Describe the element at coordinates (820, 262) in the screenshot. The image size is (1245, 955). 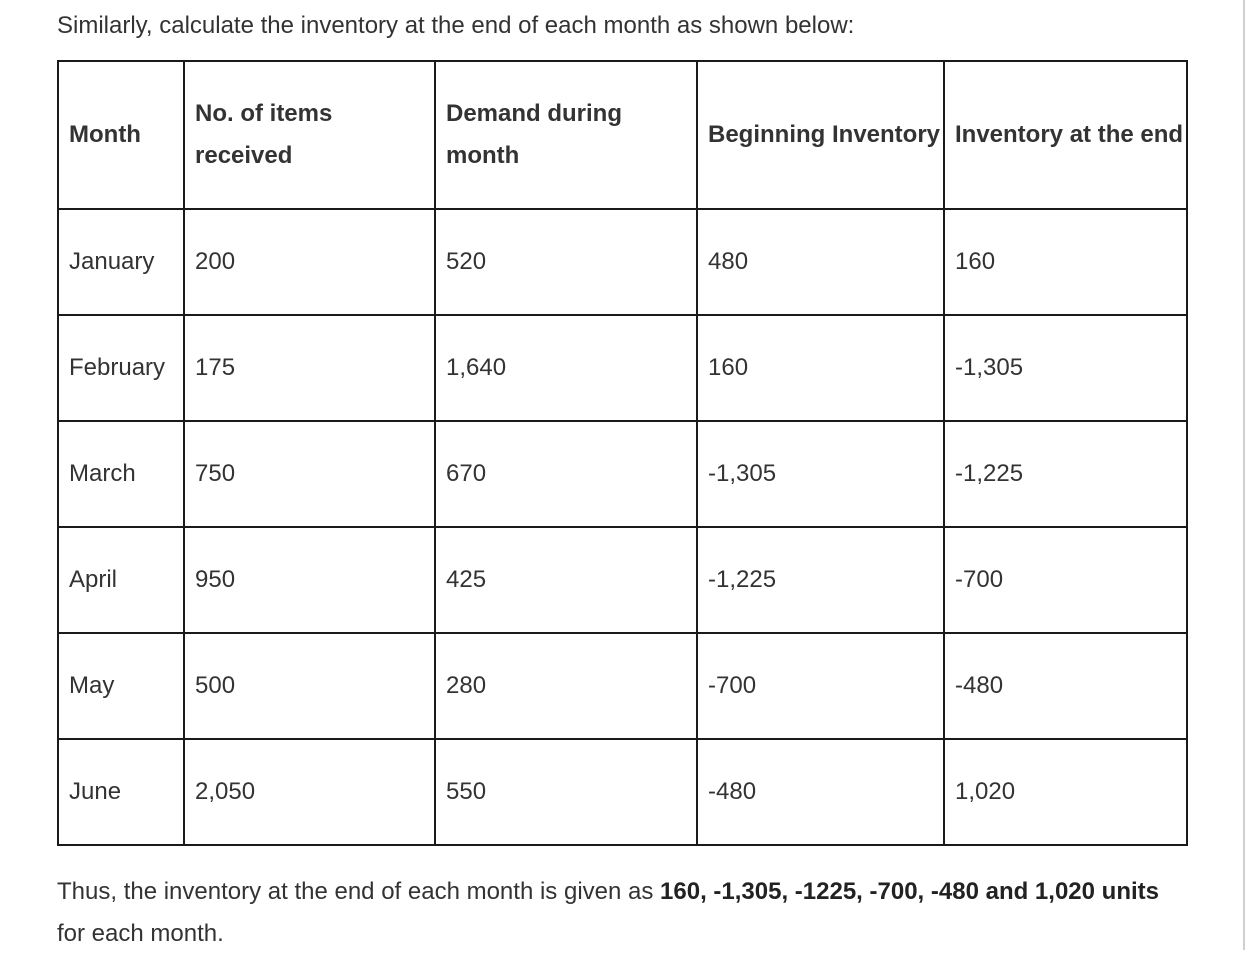
I see `cell-beginning: 480` at that location.